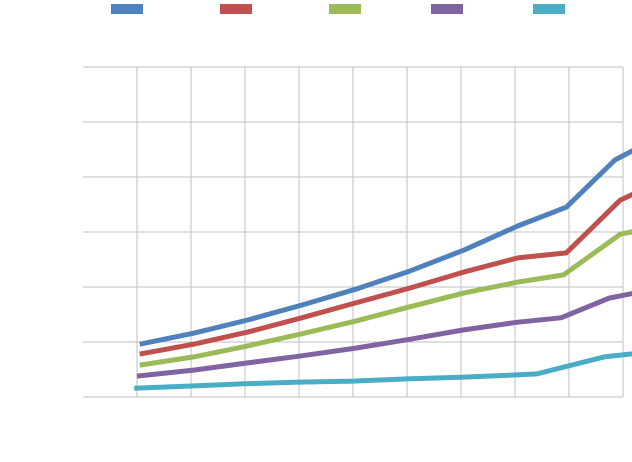 Image resolution: width=632 pixels, height=462 pixels. I want to click on legend, so click(316, 9).